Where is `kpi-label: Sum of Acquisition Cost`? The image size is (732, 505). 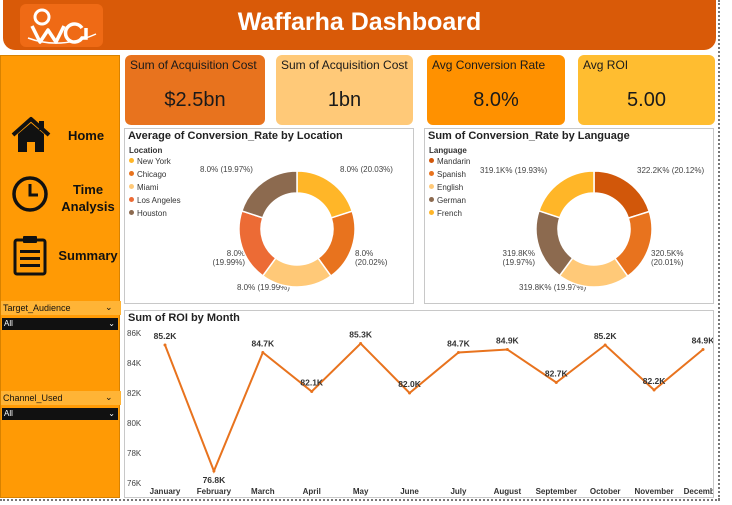
kpi-label: Sum of Acquisition Cost is located at coordinates (344, 65).